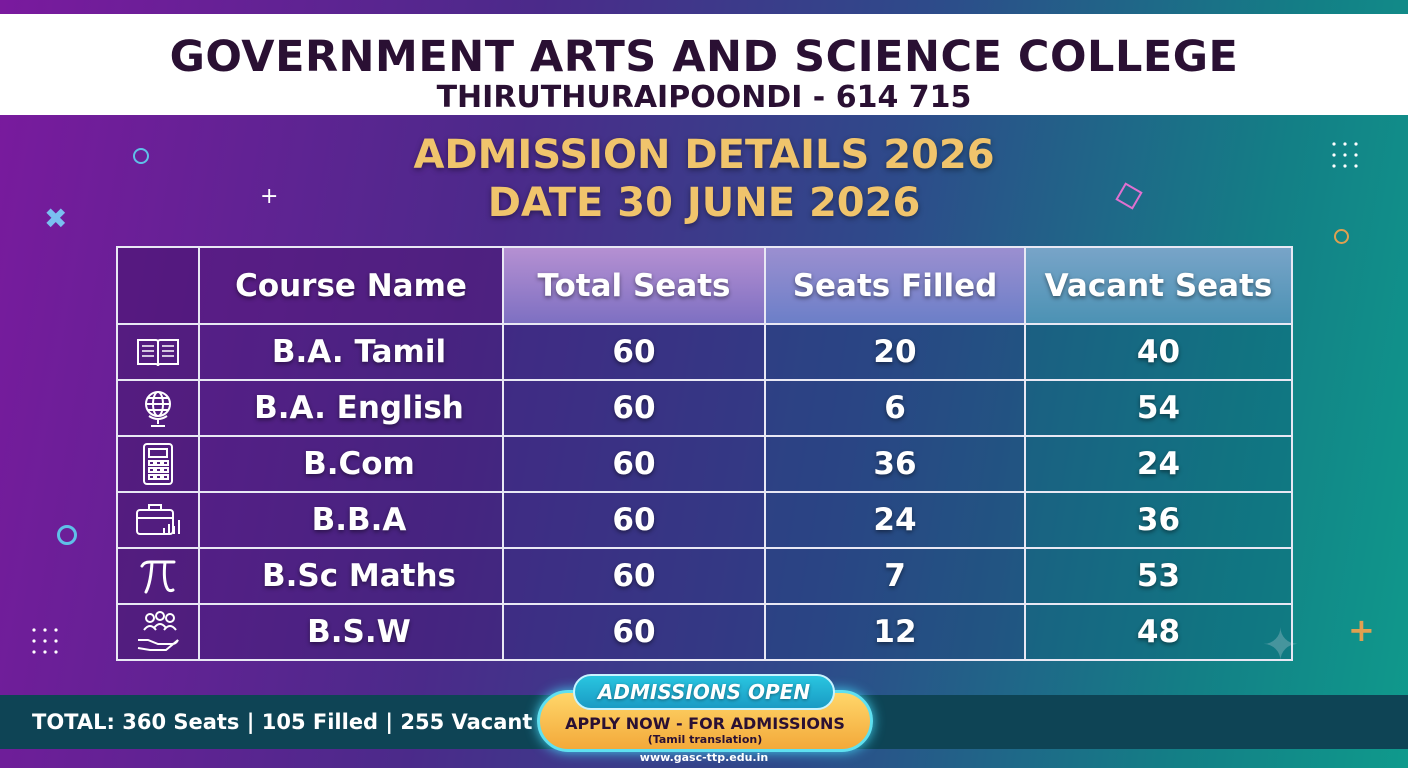 This screenshot has height=768, width=1408. Describe the element at coordinates (351, 576) in the screenshot. I see `course-name-cell: B.Sc Maths` at that location.